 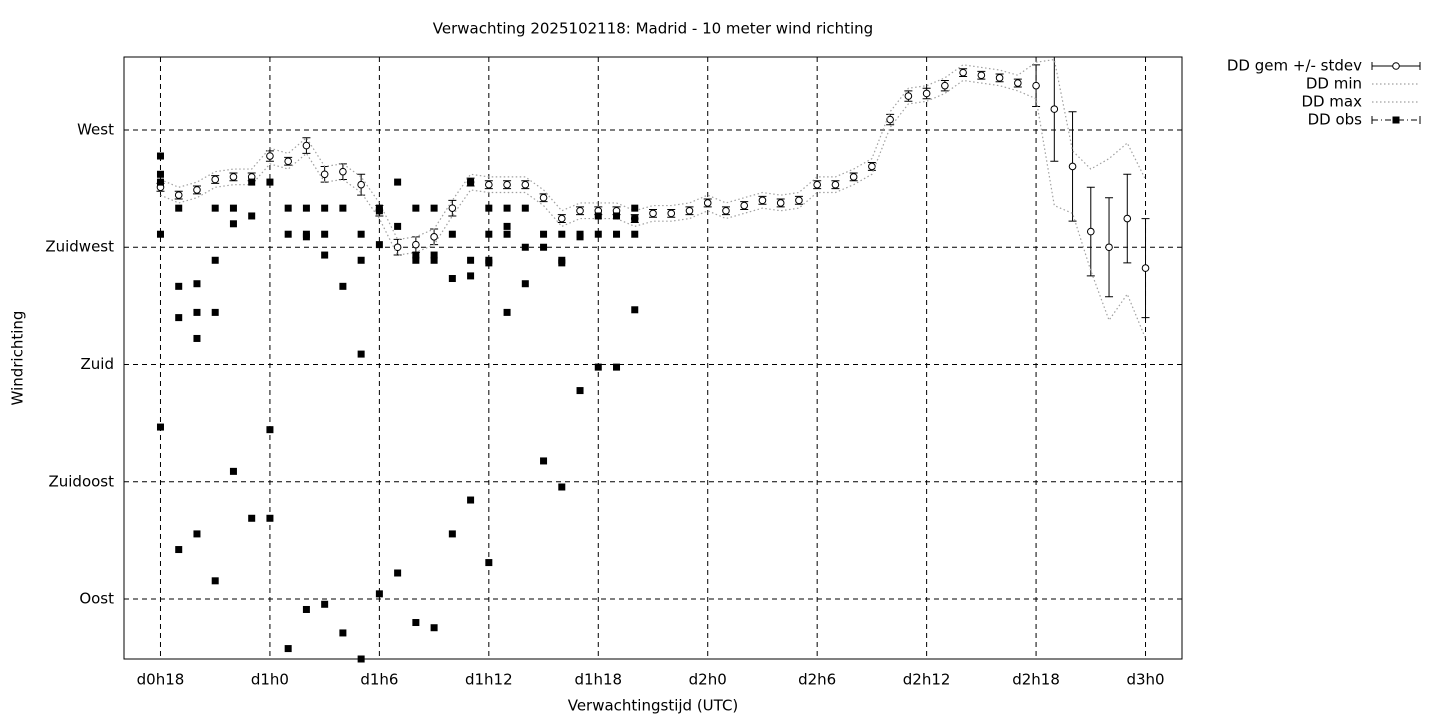 I want to click on y-tick-label: Zuidoost, so click(x=81, y=481).